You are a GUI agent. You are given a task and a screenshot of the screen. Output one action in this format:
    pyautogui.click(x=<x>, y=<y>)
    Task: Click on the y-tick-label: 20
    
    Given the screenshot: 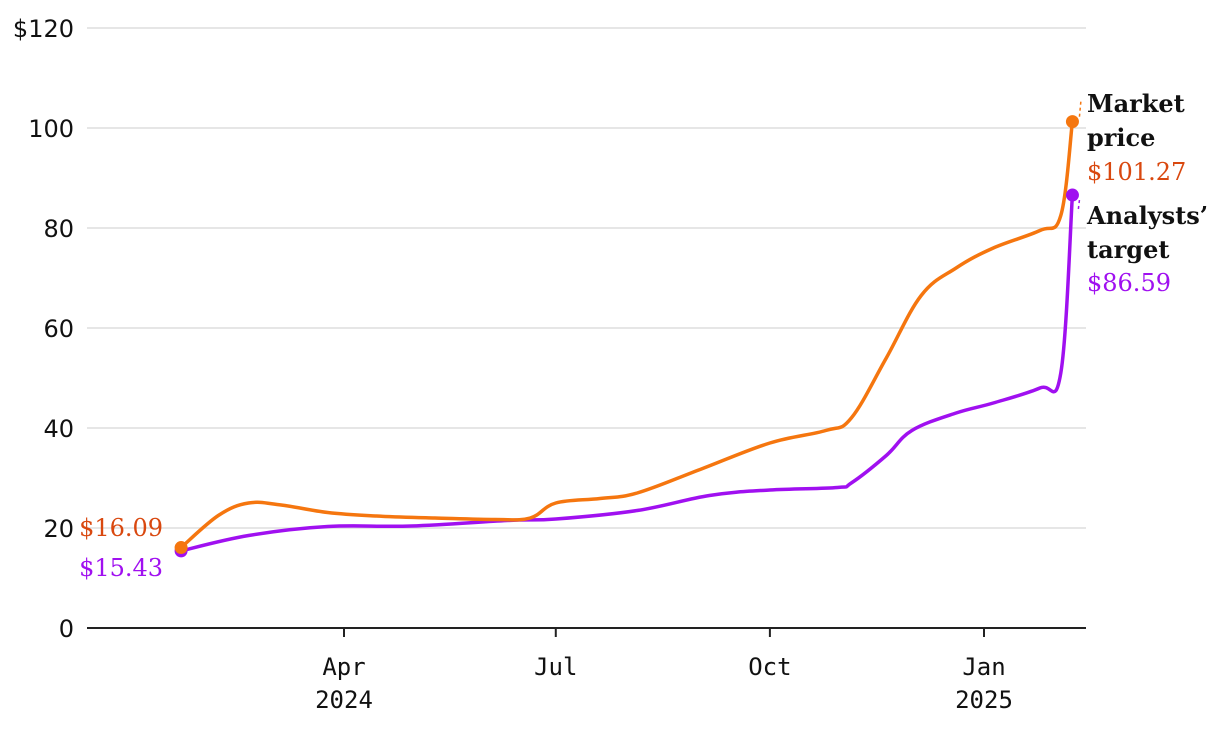 What is the action you would take?
    pyautogui.click(x=58, y=529)
    